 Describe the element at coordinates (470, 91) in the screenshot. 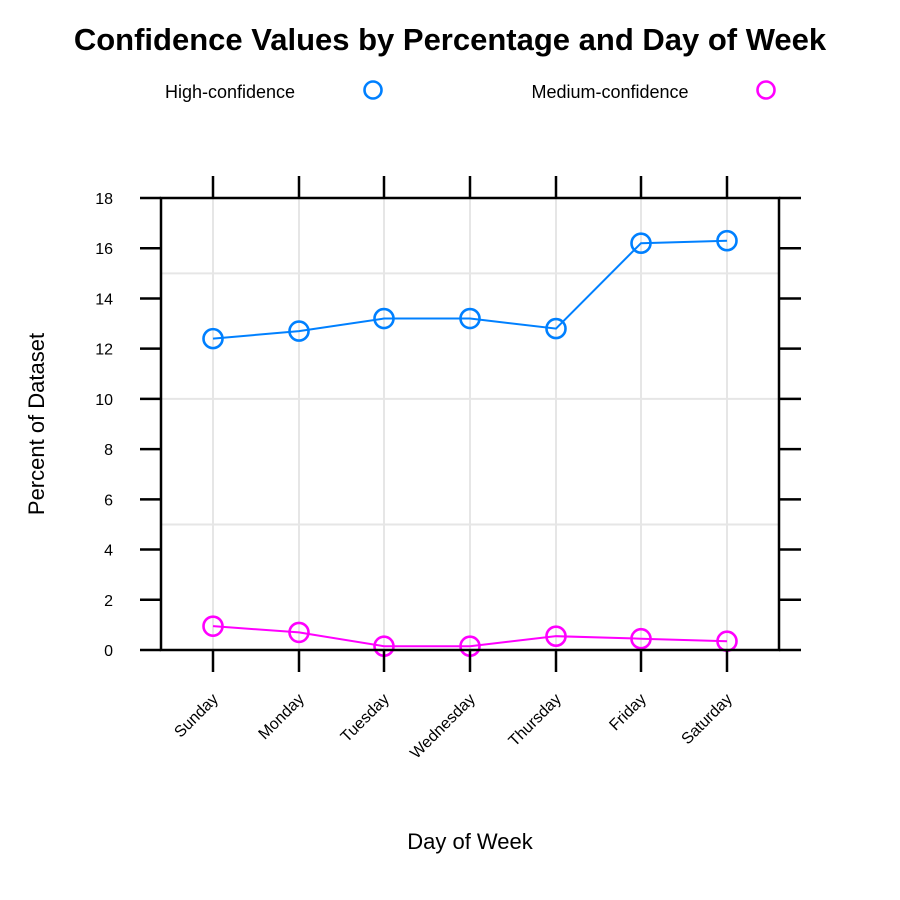

I see `legend: High-confidence Medium-confidence` at that location.